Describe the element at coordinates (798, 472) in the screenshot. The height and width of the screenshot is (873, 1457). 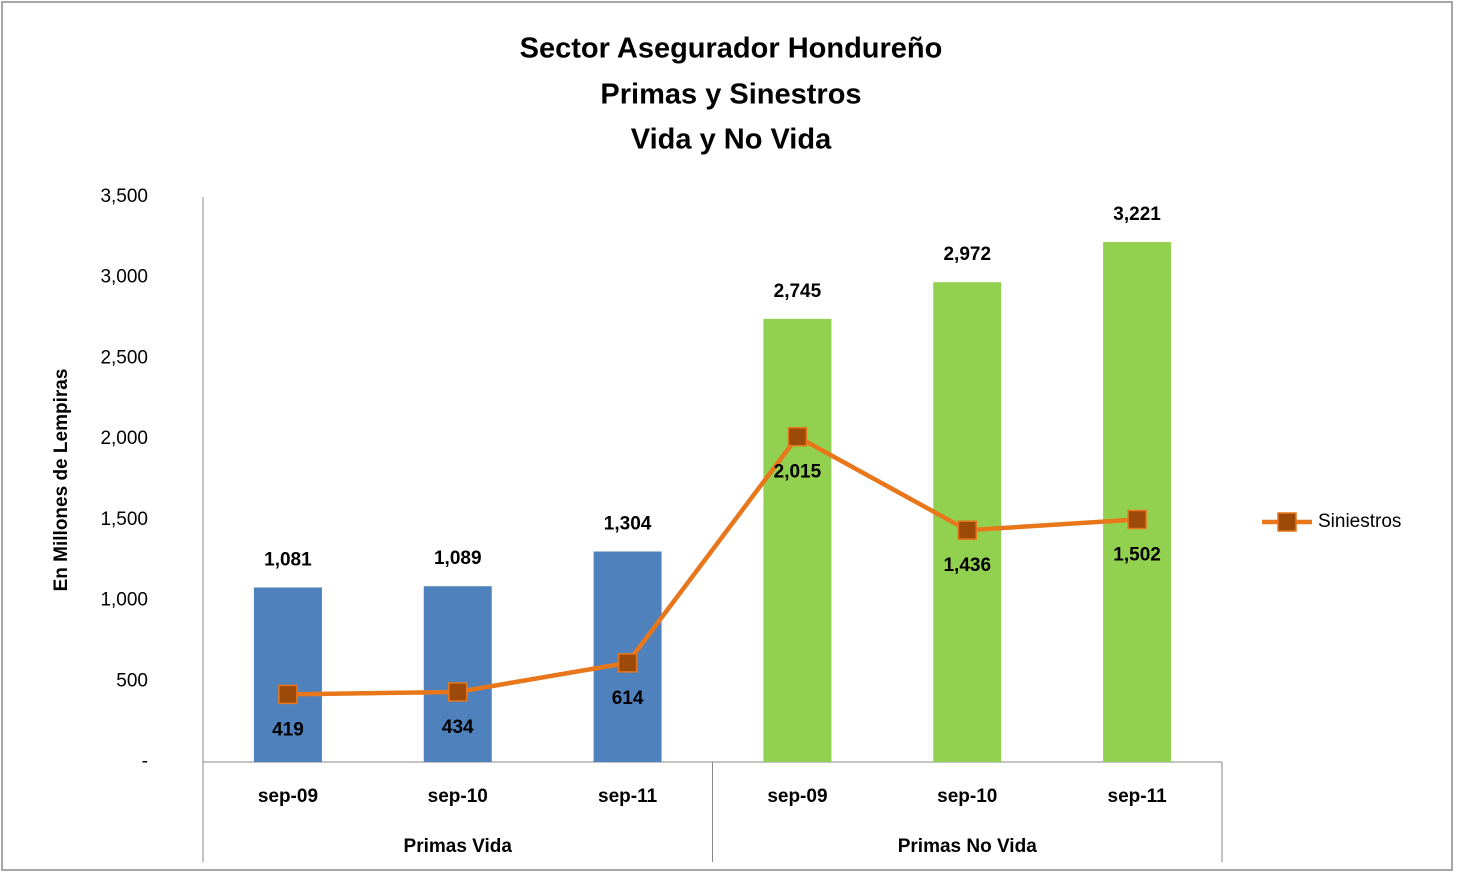
I see `line-value-label: 2,015` at that location.